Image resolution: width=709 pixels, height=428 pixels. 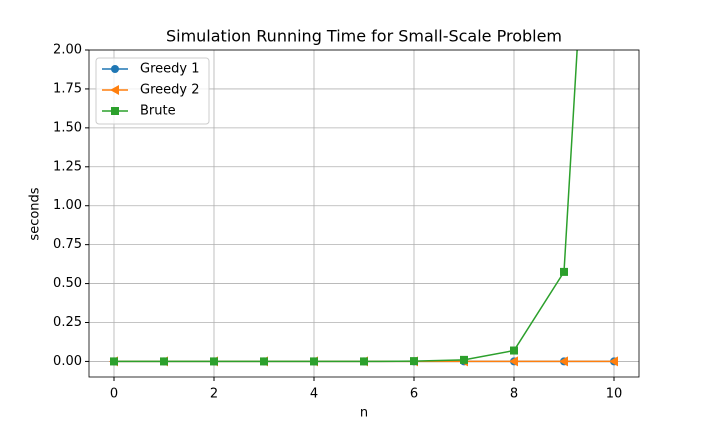 What do you see at coordinates (214, 394) in the screenshot?
I see `x-tick-label: 2` at bounding box center [214, 394].